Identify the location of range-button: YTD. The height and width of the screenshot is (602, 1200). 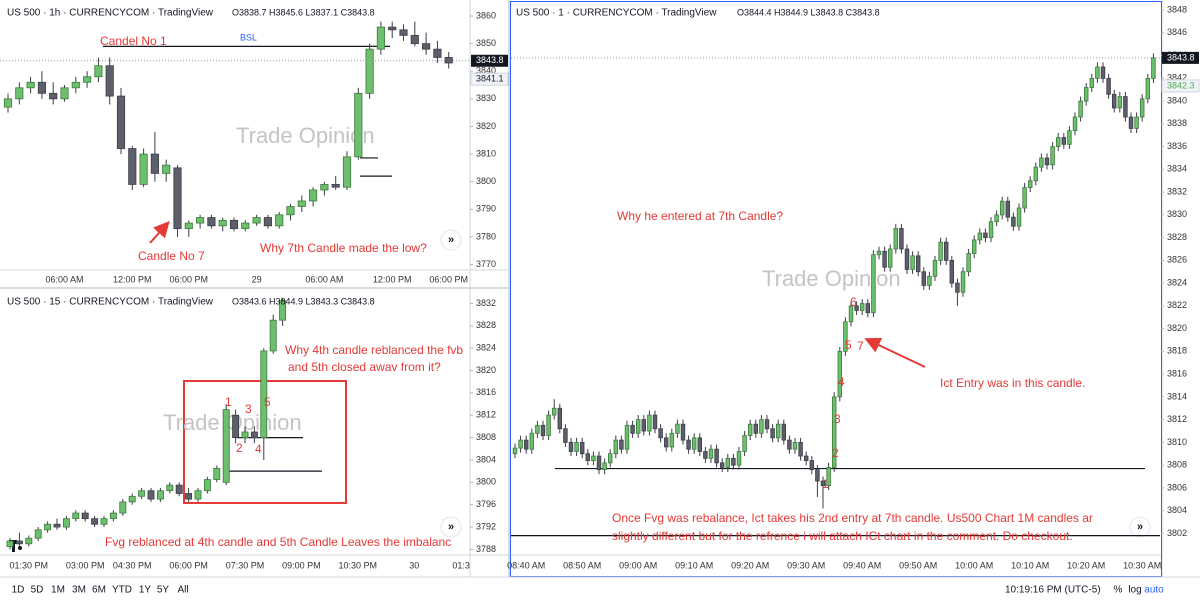
(122, 590).